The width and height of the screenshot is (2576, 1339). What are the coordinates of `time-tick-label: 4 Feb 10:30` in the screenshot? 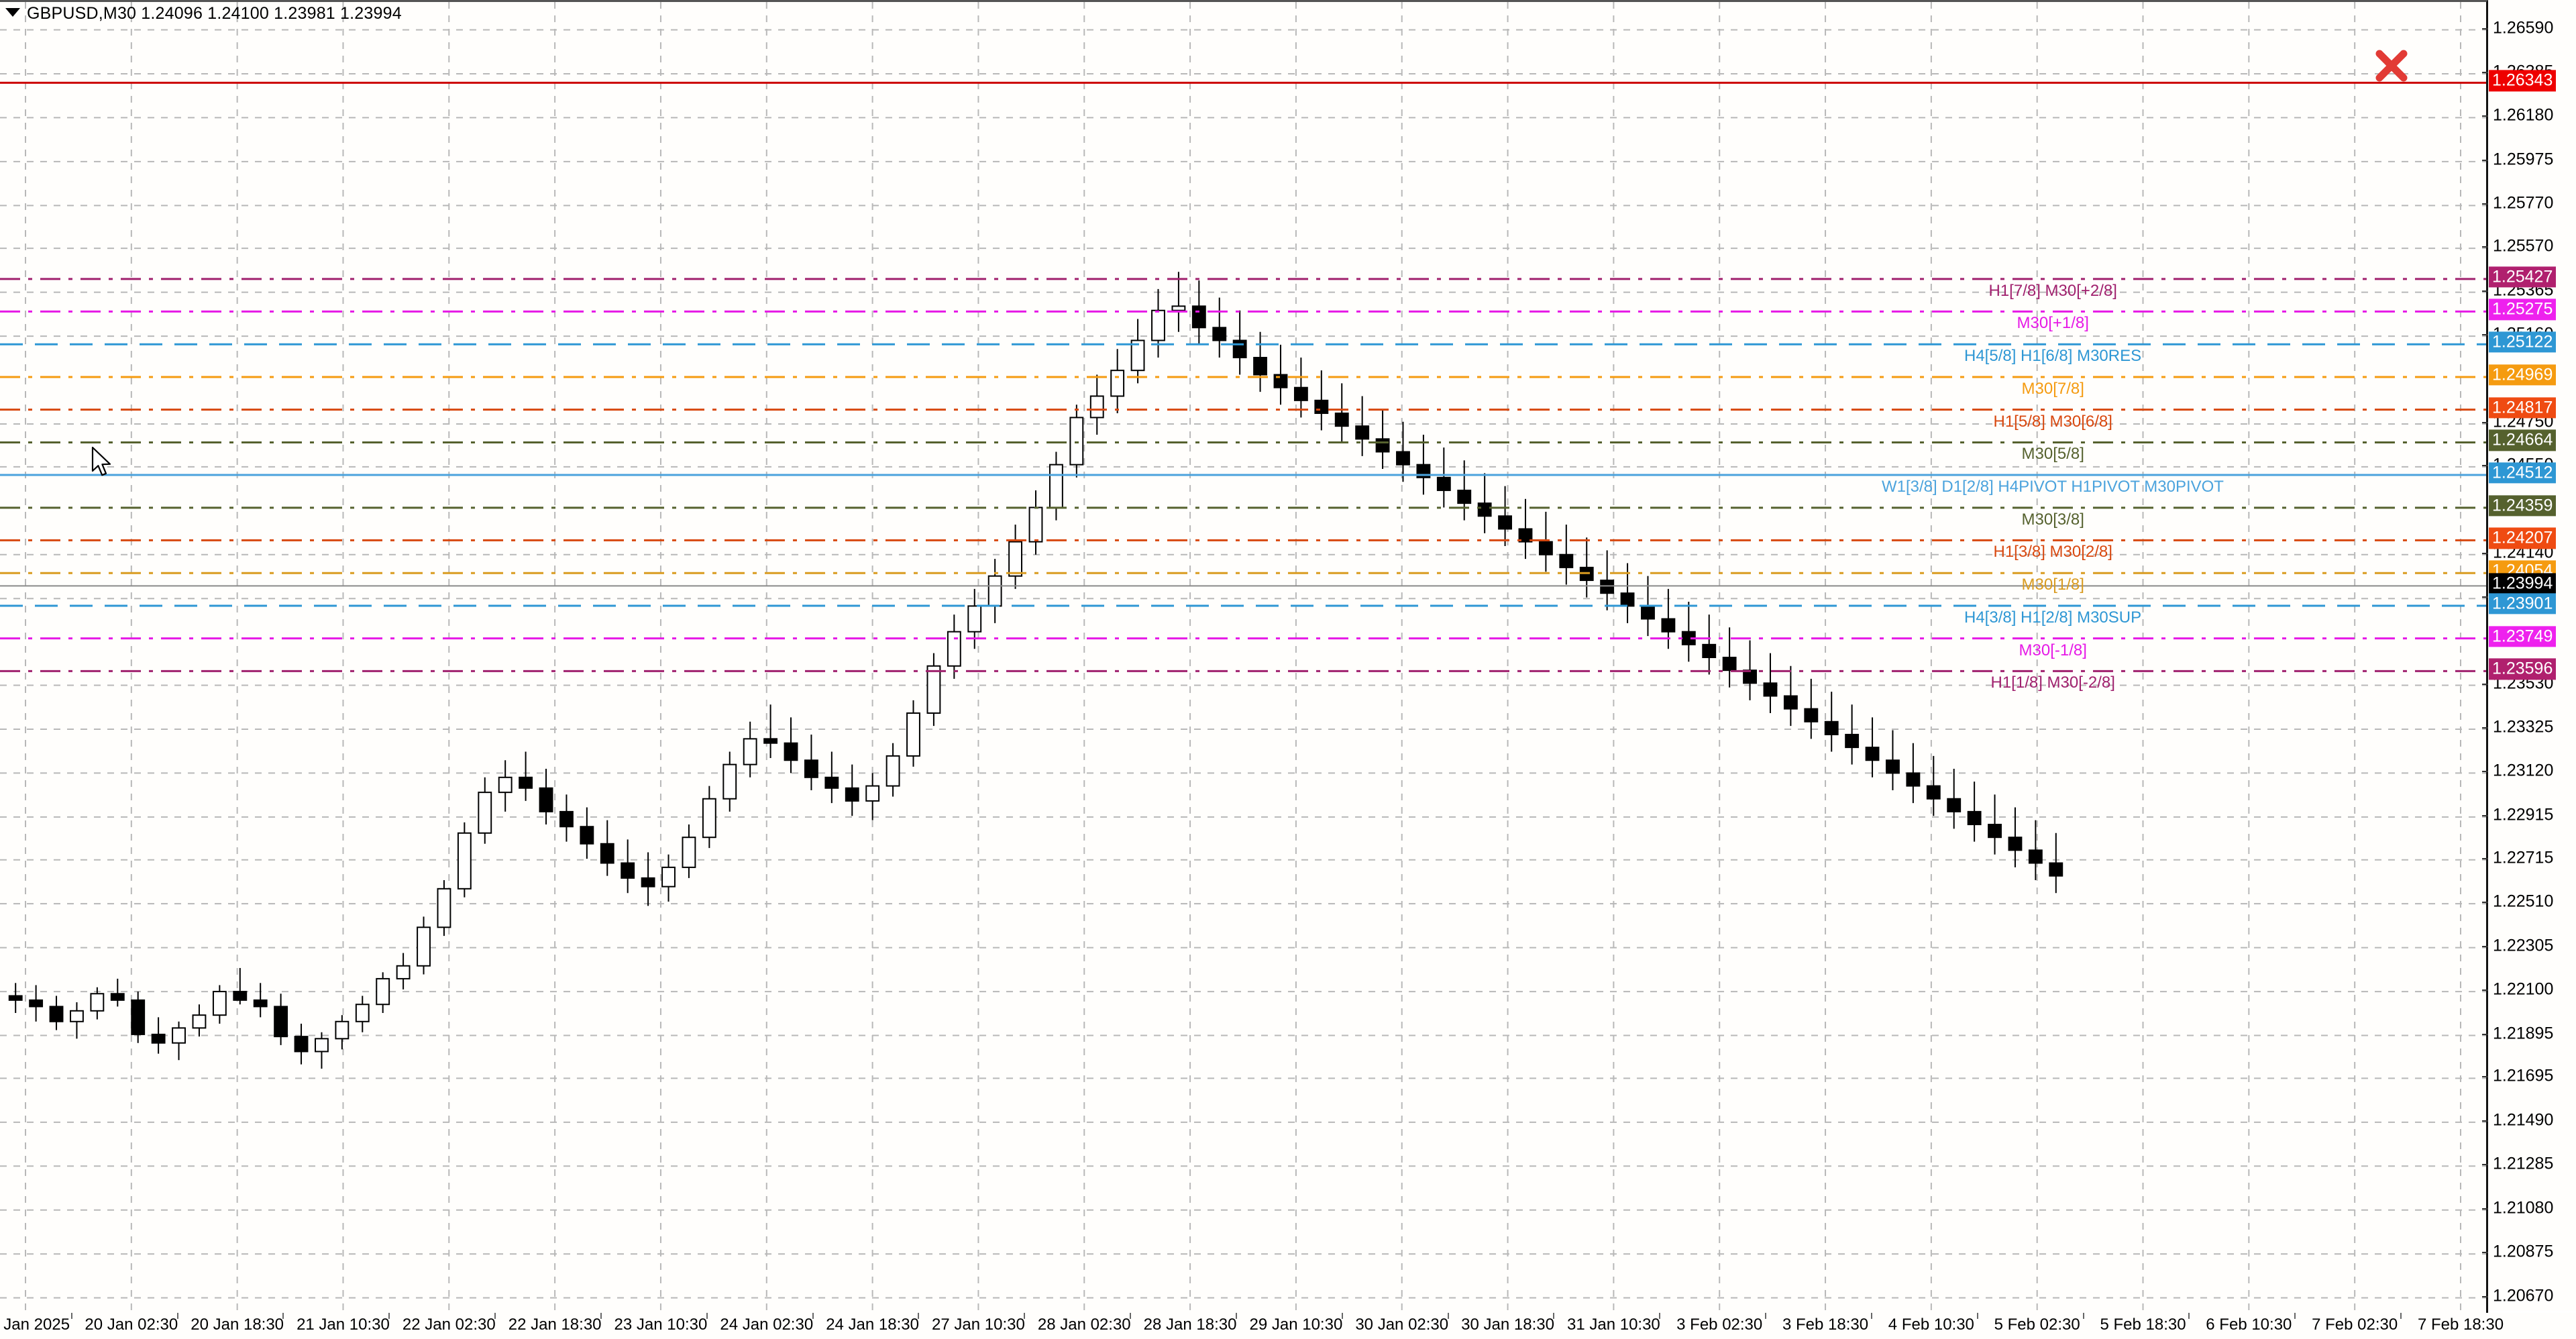 It's located at (1931, 1325).